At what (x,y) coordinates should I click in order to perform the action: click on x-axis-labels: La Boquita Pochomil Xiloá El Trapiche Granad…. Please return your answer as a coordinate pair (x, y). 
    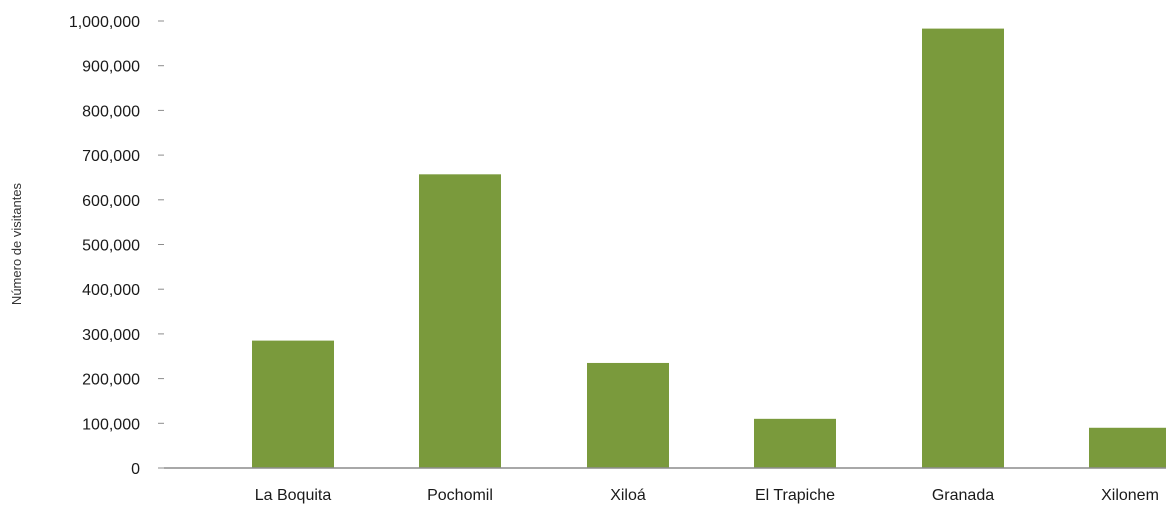
    Looking at the image, I should click on (707, 495).